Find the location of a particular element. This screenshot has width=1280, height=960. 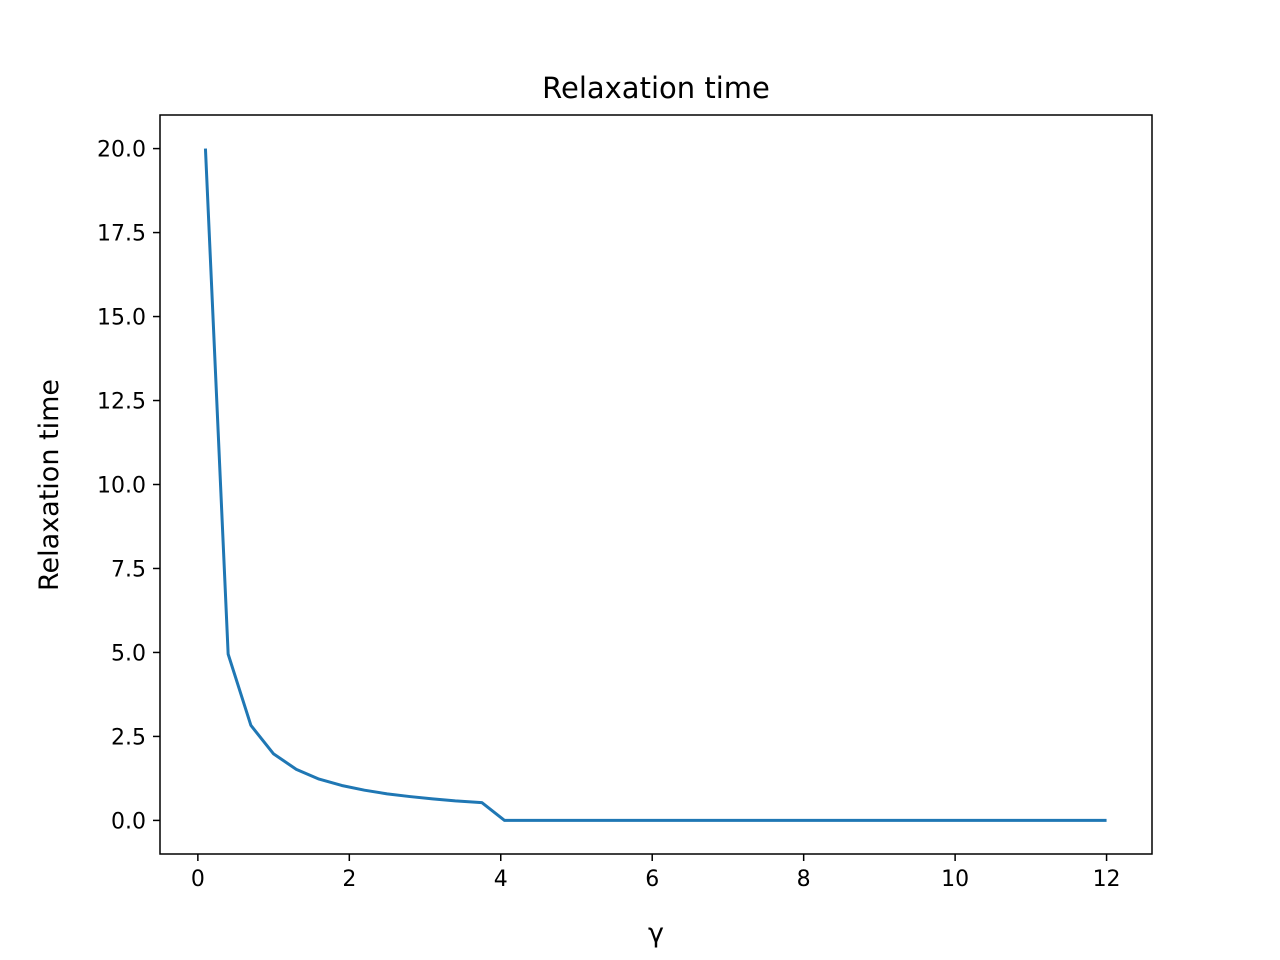

y-axis: 0.0 2.5 5.0 7.5 10.0 12.5 15.0 17.5 20.0 is located at coordinates (128, 486).